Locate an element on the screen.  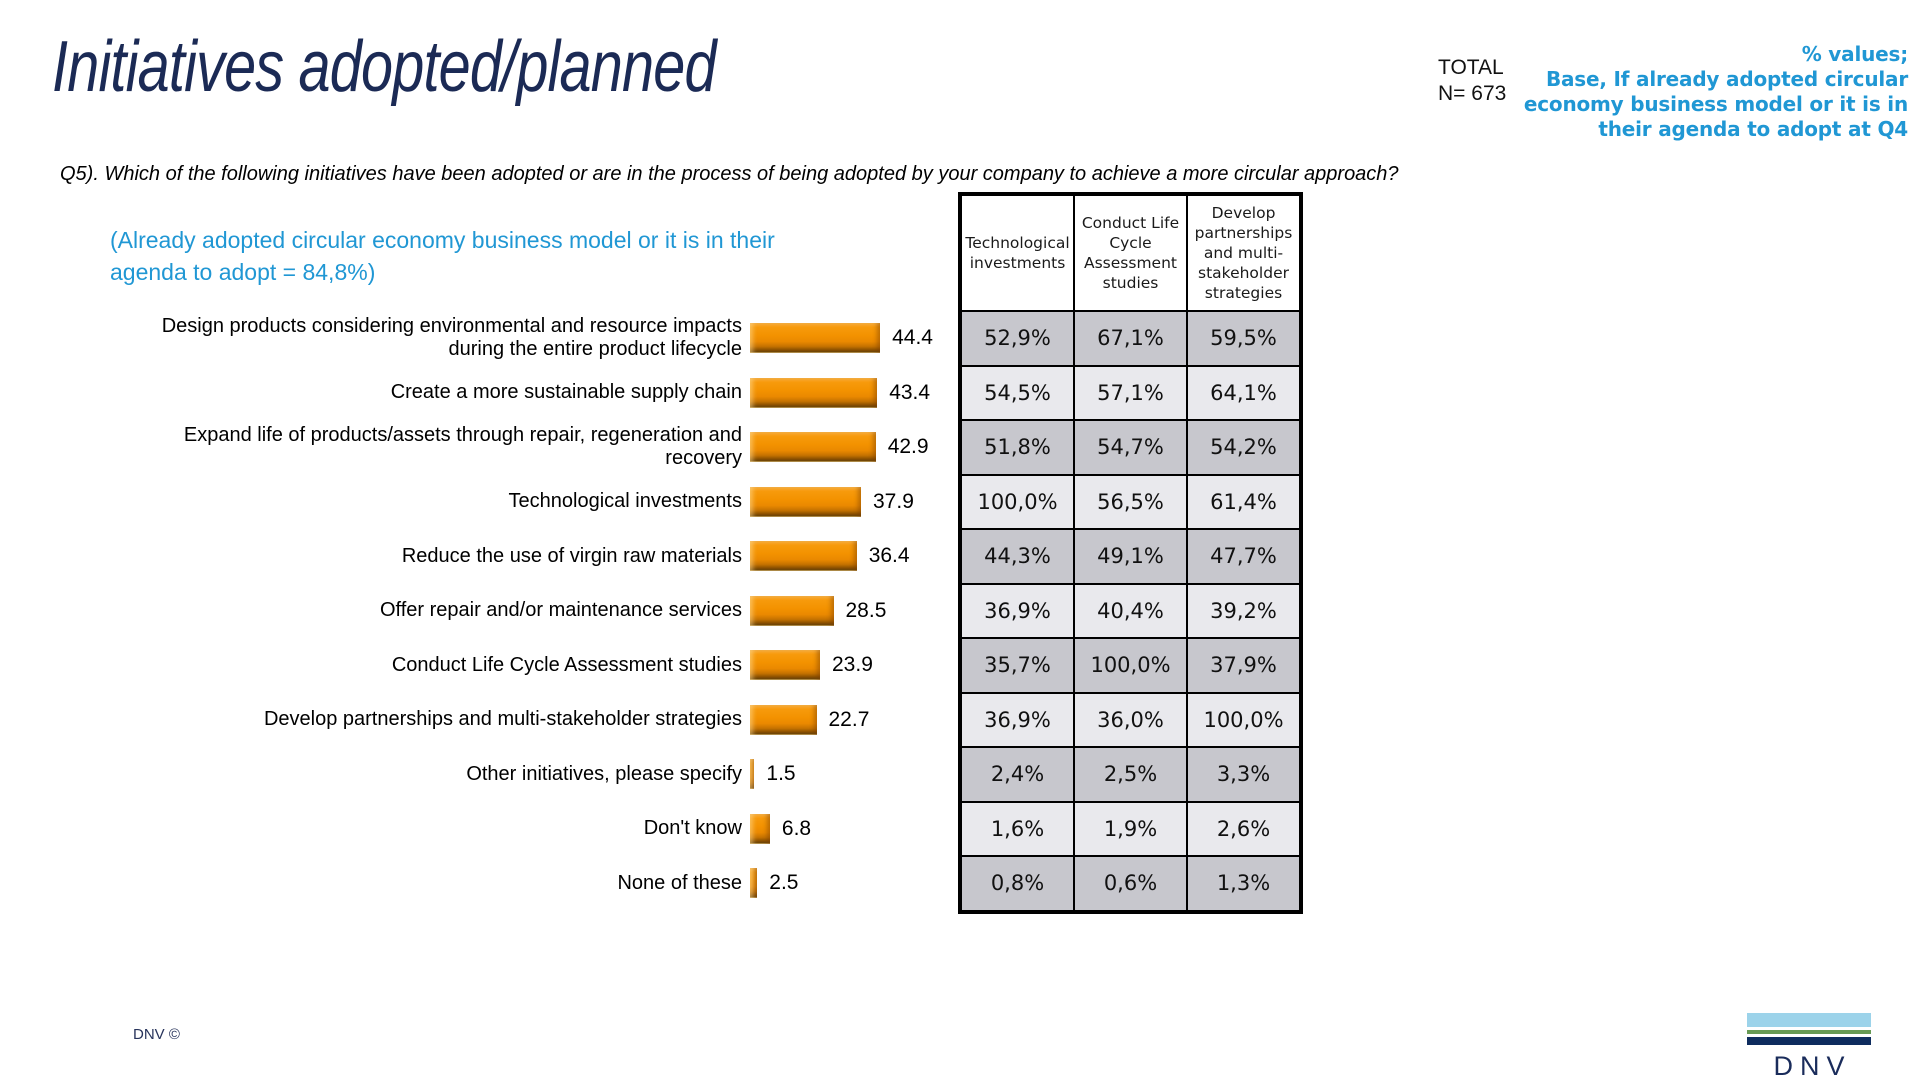
table-cell: 0,8% is located at coordinates (1017, 883).